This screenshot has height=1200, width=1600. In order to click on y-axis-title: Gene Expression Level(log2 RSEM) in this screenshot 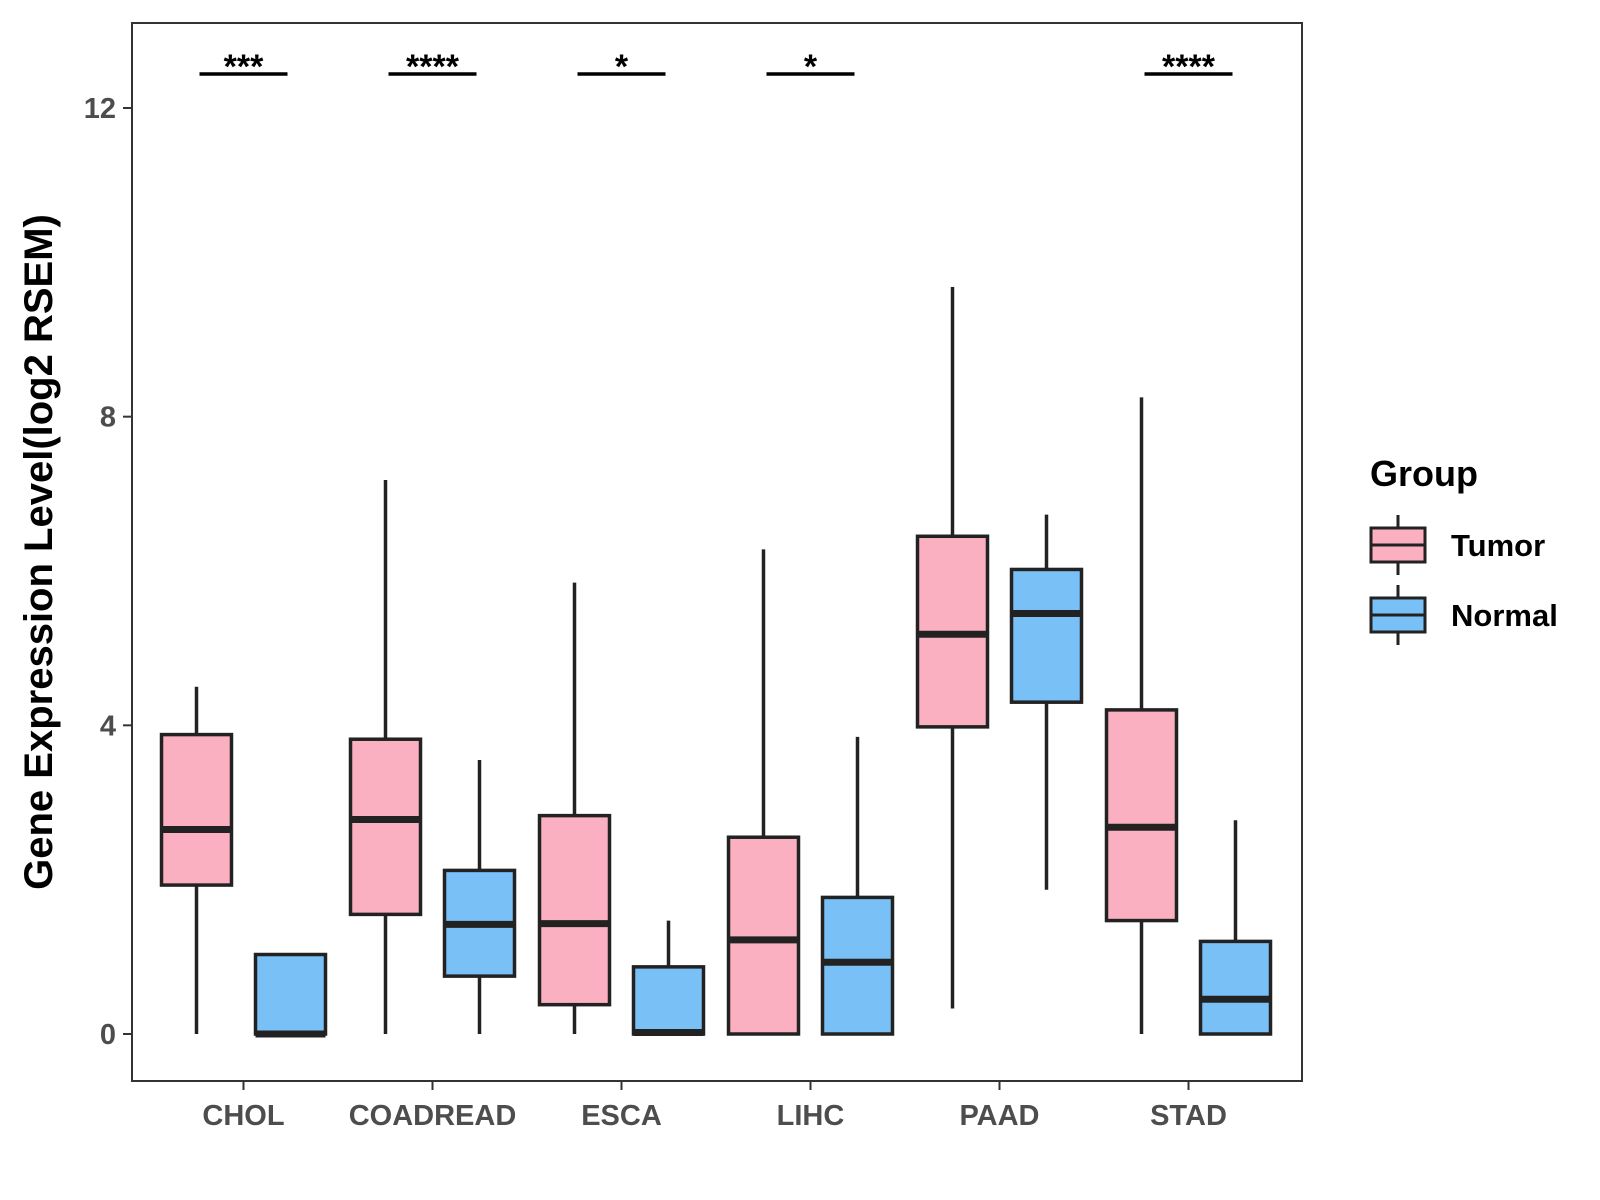, I will do `click(39, 552)`.